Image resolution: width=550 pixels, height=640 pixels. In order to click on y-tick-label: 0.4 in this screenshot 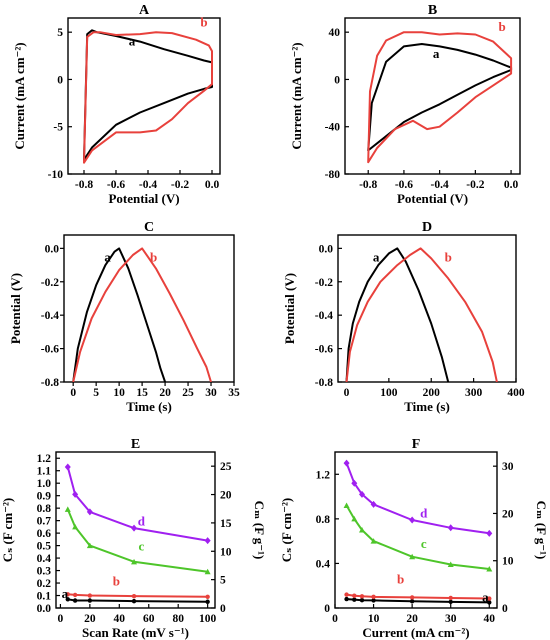, I will do `click(44, 559)`.